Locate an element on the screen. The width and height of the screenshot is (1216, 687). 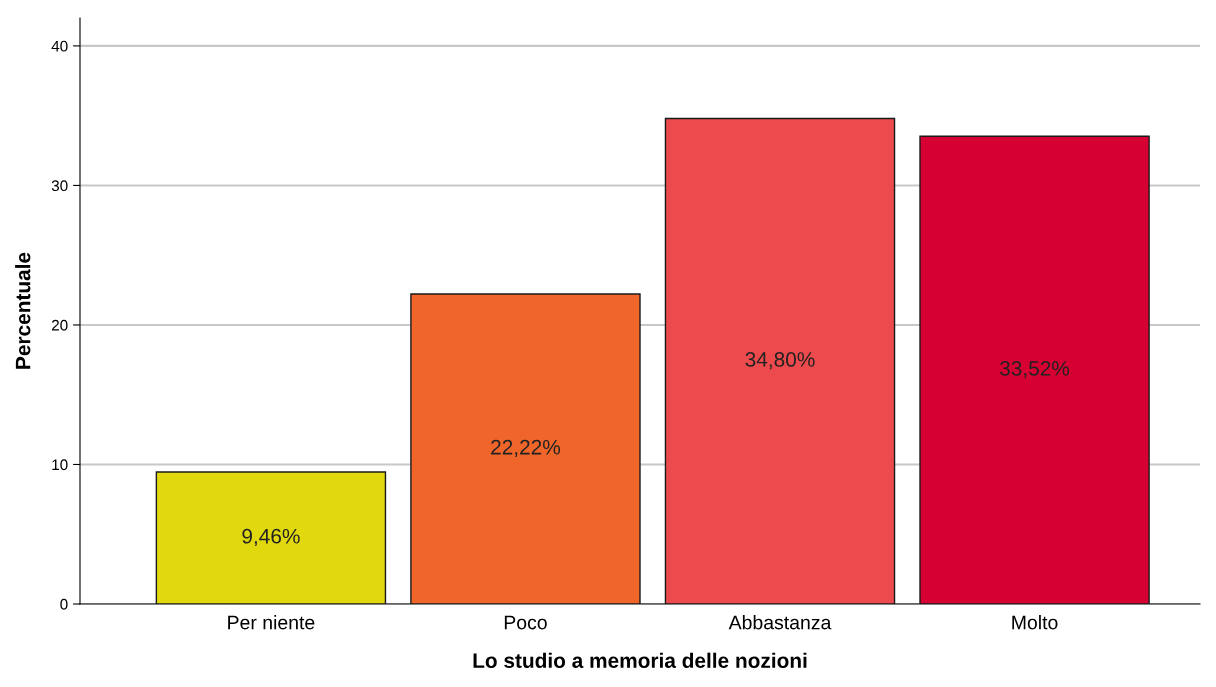
x-tick-label: Abbastanza is located at coordinates (780, 622).